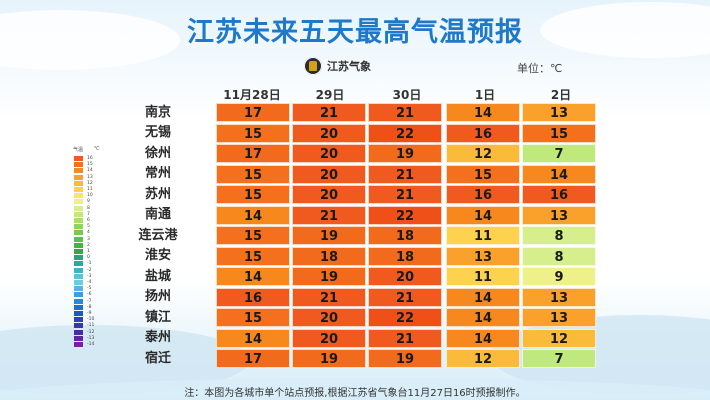 This screenshot has height=400, width=710. What do you see at coordinates (88, 227) in the screenshot?
I see `legend-label: 5` at bounding box center [88, 227].